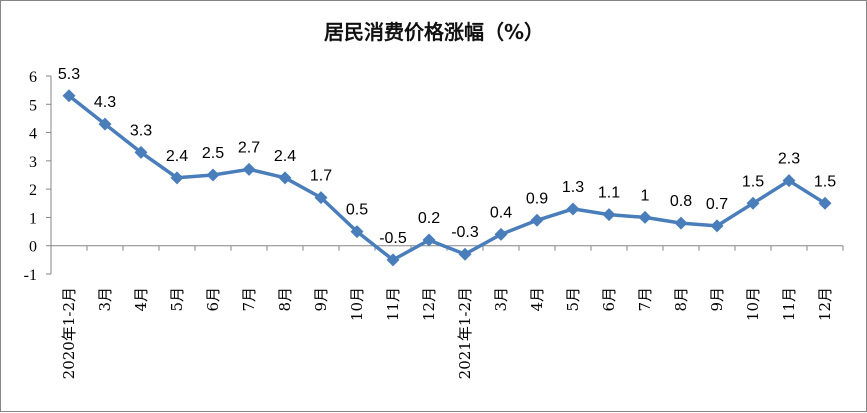 The image size is (867, 413). Describe the element at coordinates (69, 74) in the screenshot. I see `data-label: 5.3` at that location.